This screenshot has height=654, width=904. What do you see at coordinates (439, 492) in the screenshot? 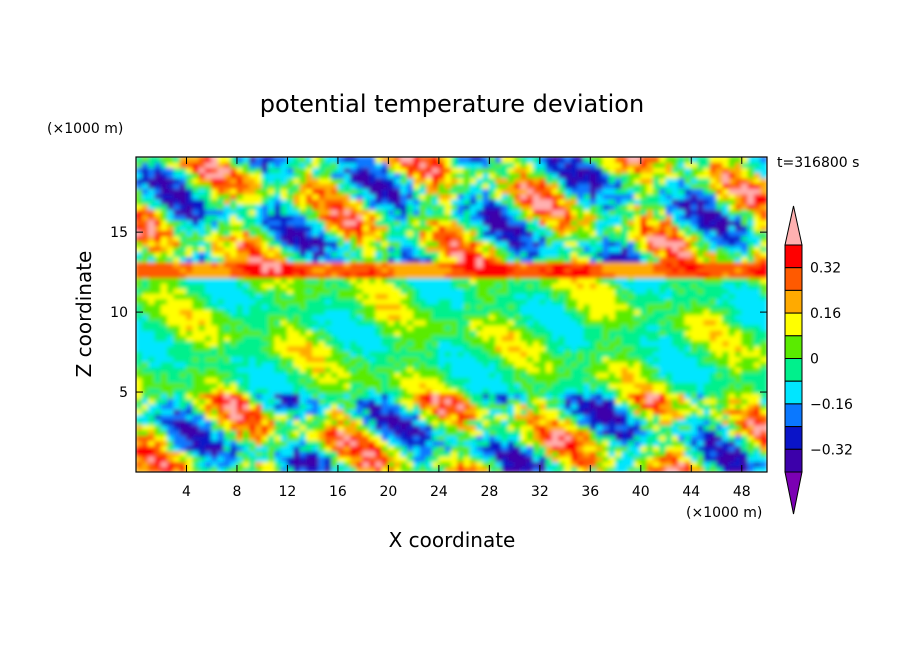
I see `x-tick-label: 24` at bounding box center [439, 492].